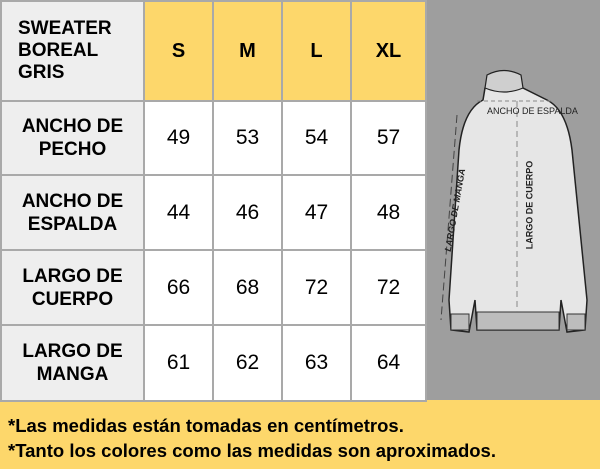 The image size is (600, 469). I want to click on largo-cuerpo-label: LARGO DE CUERPO, so click(529, 205).